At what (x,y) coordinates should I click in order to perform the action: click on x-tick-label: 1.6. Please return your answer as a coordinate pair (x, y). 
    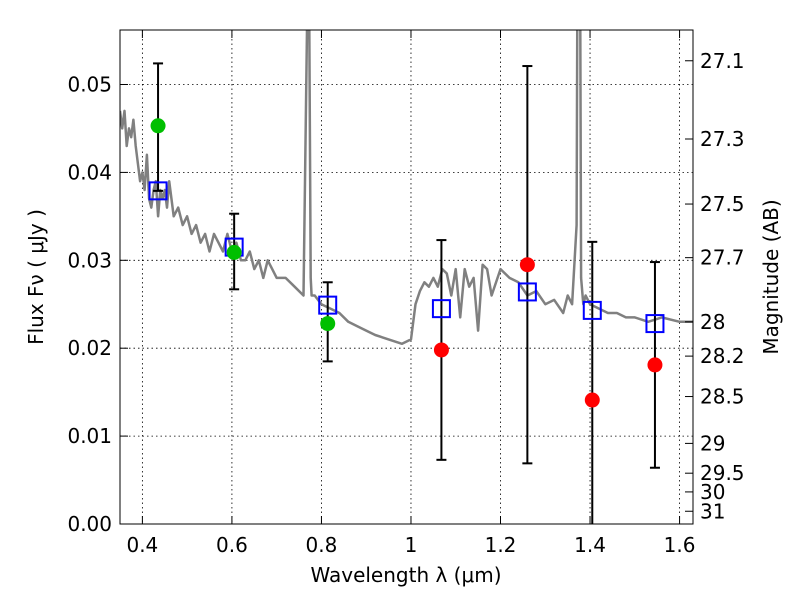
    Looking at the image, I should click on (680, 545).